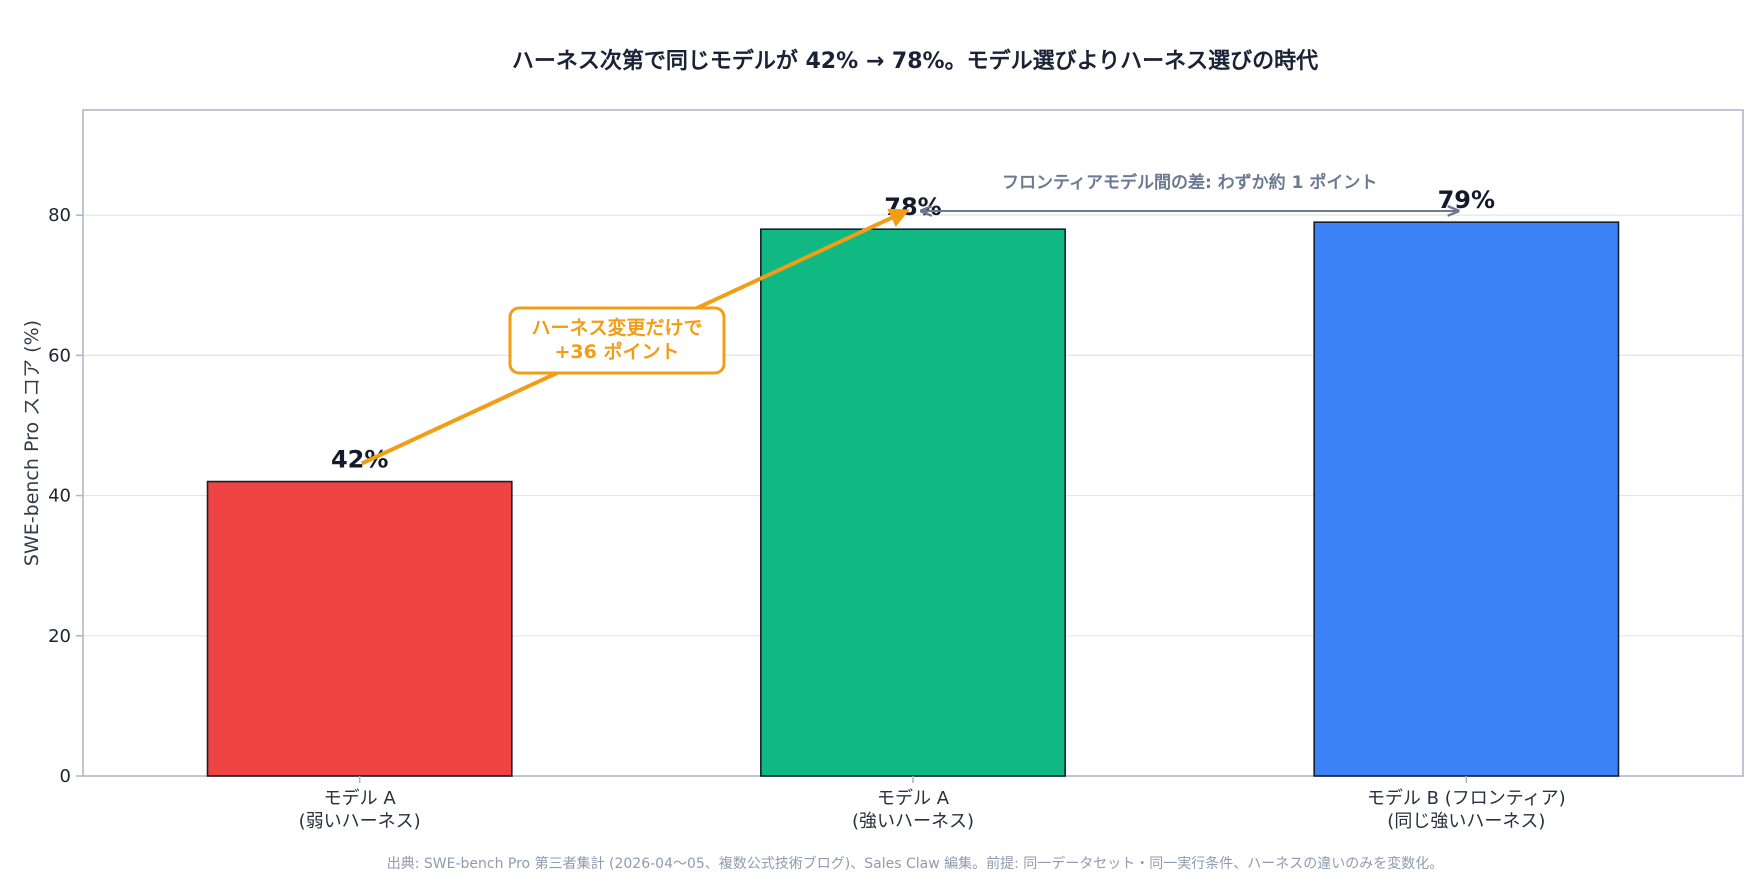 The height and width of the screenshot is (884, 1755). What do you see at coordinates (59, 636) in the screenshot?
I see `y-tick-label: 20` at bounding box center [59, 636].